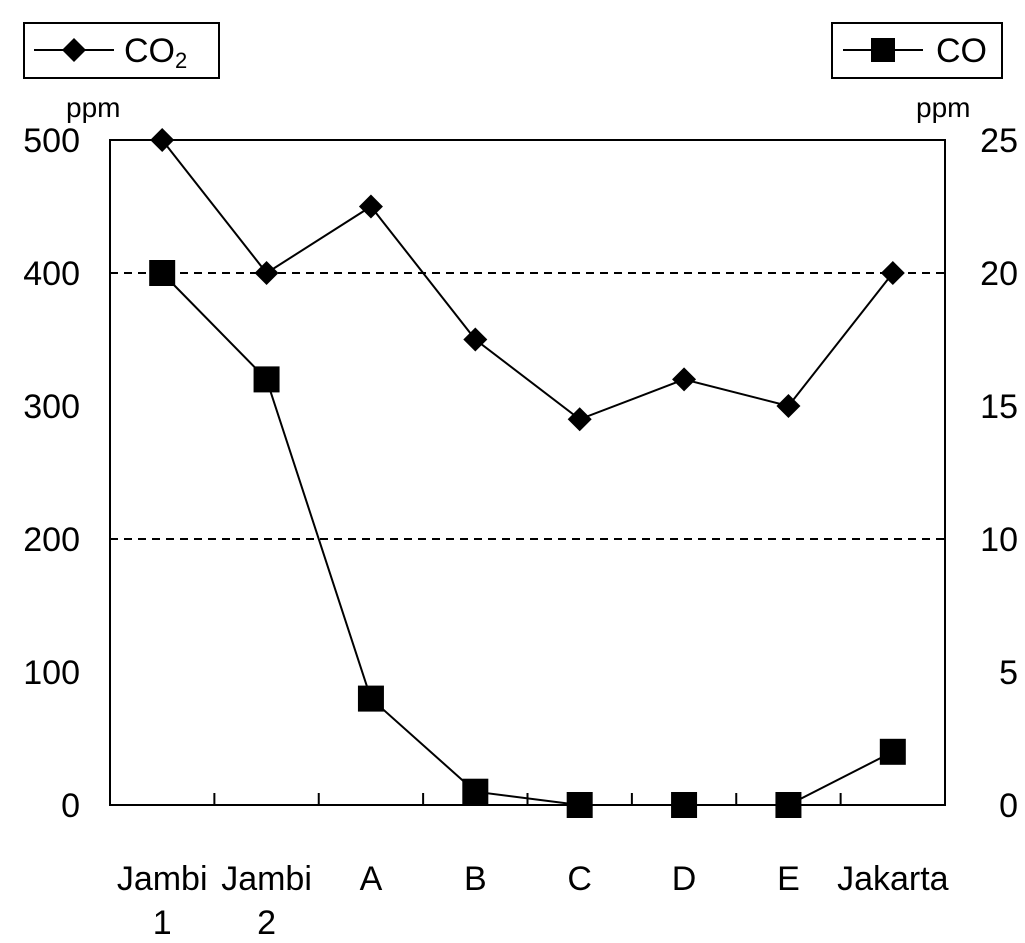  Describe the element at coordinates (93, 107) in the screenshot. I see `left-axis-unit: ppm` at that location.